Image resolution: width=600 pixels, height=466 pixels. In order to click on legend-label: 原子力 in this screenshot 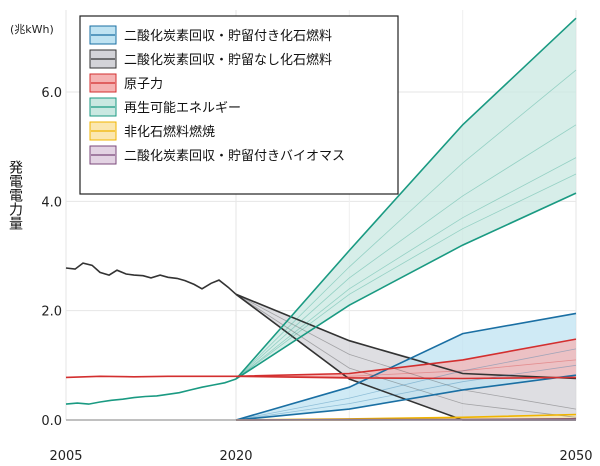, I will do `click(143, 84)`.